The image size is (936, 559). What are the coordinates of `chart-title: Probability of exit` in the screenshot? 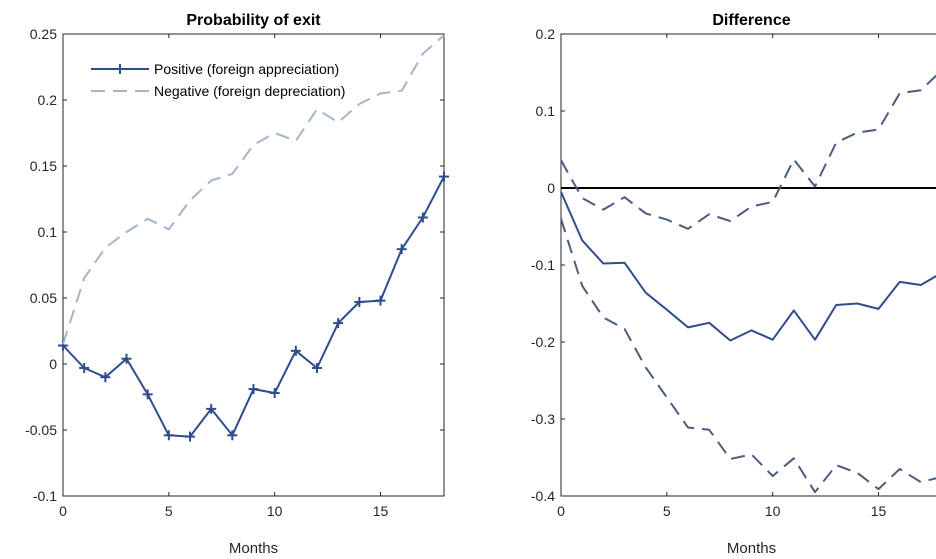 It's located at (253, 20).